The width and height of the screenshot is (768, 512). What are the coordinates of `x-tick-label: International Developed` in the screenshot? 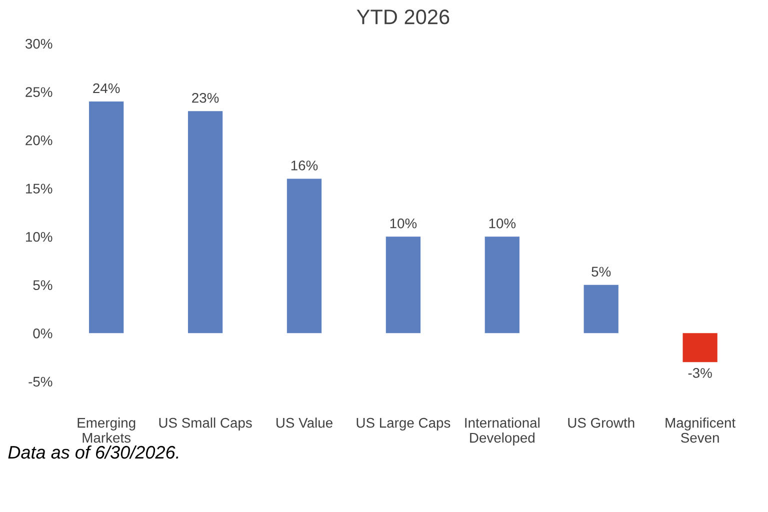 It's located at (502, 432).